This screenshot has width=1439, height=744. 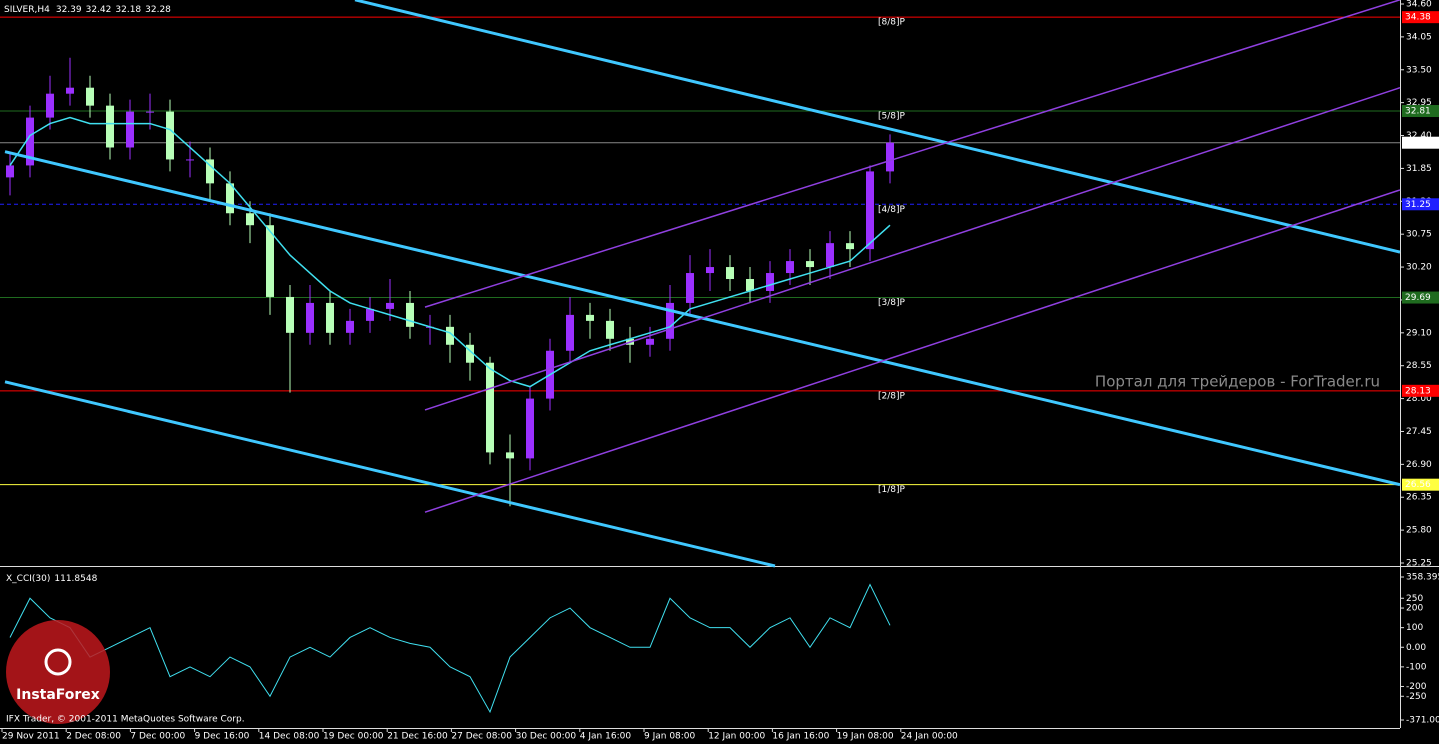 What do you see at coordinates (222, 737) in the screenshot?
I see `x-tick-label: 9 Dec 16:00` at bounding box center [222, 737].